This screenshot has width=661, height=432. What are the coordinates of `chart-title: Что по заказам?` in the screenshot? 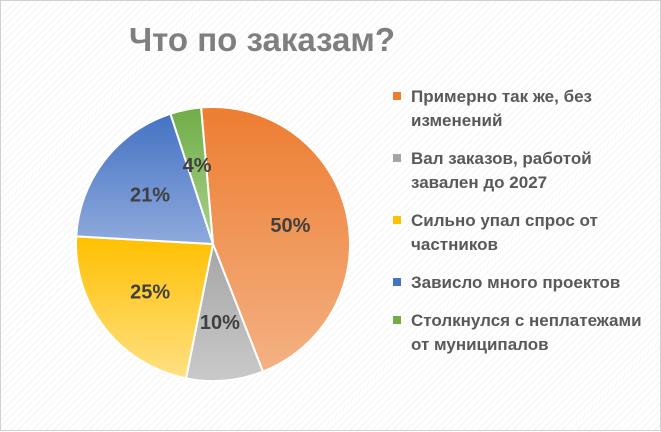 It's located at (262, 39).